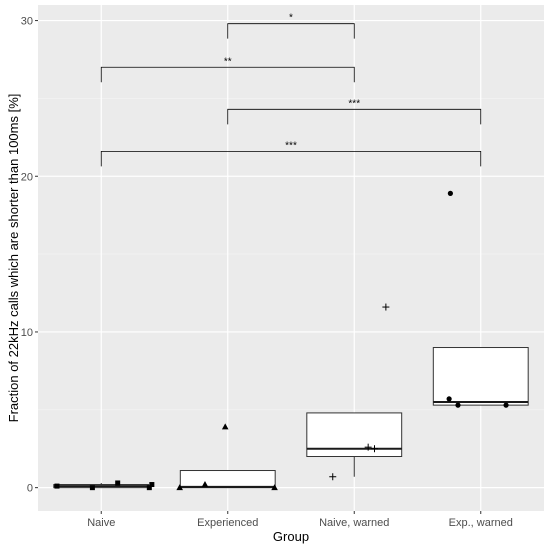 Image resolution: width=550 pixels, height=546 pixels. Describe the element at coordinates (27, 22) in the screenshot. I see `y-tick-label: 30` at that location.